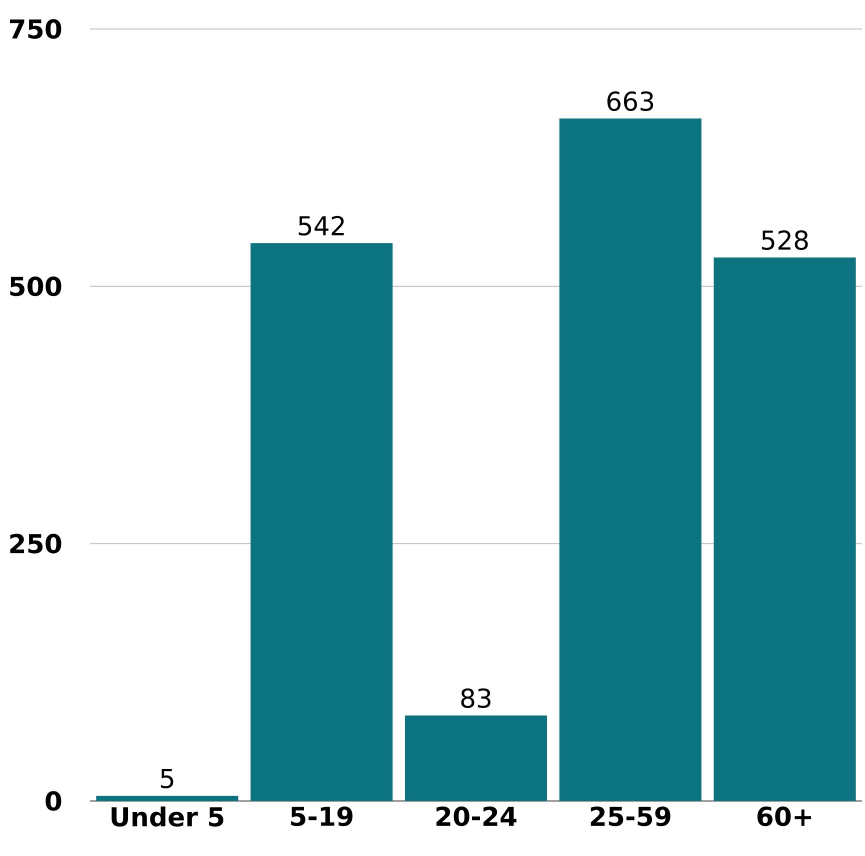 This screenshot has width=865, height=856. Describe the element at coordinates (168, 816) in the screenshot. I see `x-tick-label: Under 5` at that location.